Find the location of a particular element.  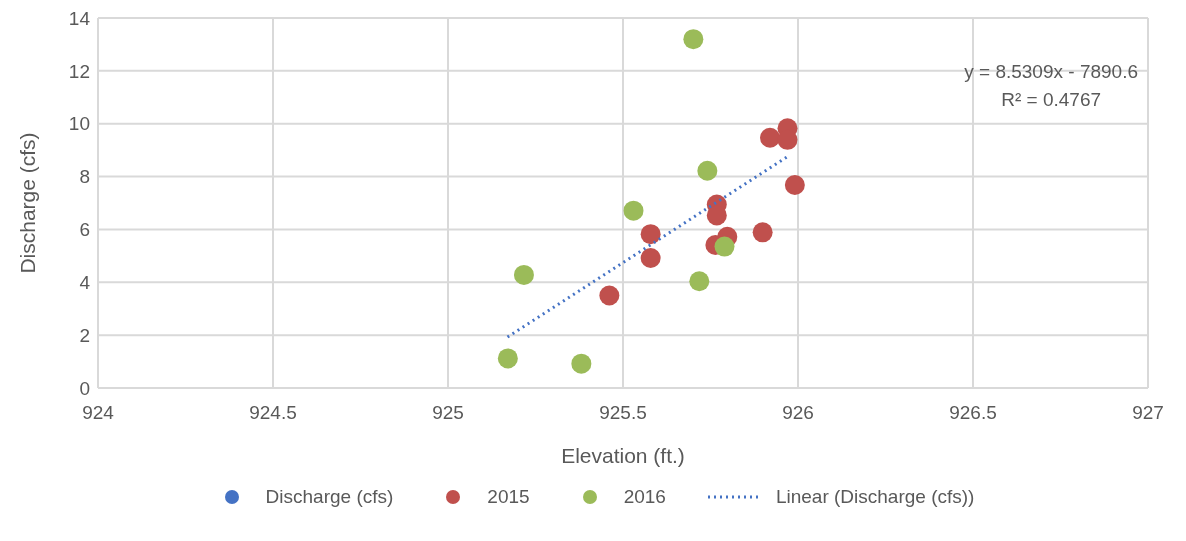

x-tick-label: 925.5 is located at coordinates (623, 413).